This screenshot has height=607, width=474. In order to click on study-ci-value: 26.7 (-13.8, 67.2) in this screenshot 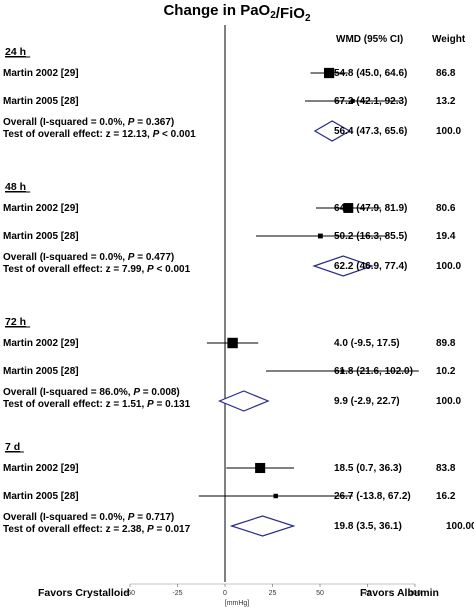, I will do `click(372, 496)`.